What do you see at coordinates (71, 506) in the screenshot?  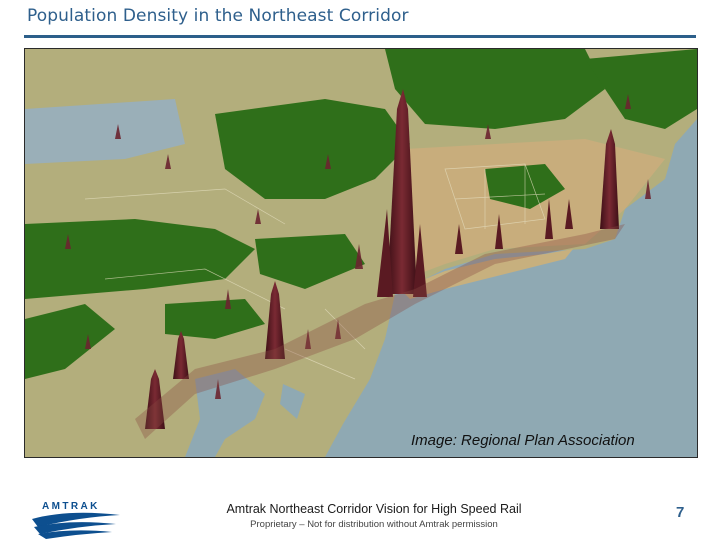 I see `amtrak-logo-text: AMTRAK` at bounding box center [71, 506].